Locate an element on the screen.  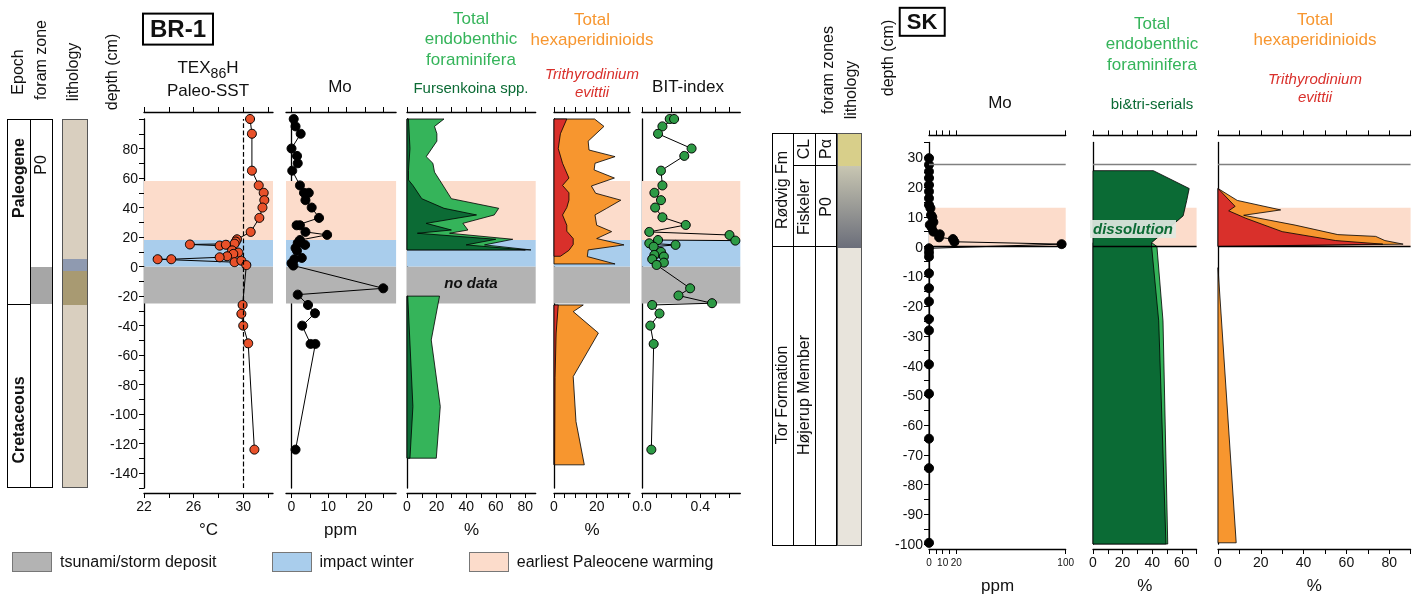
text: Højerup Member is located at coordinates (804, 395).